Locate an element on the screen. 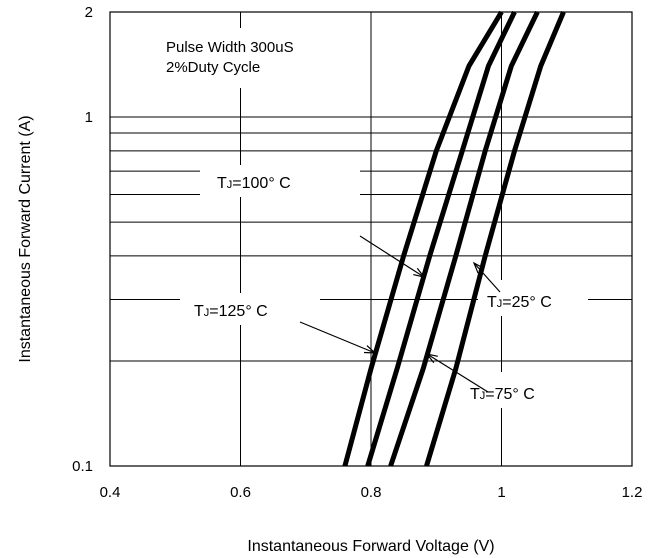 The height and width of the screenshot is (558, 662). x-tick-label: 0.4 is located at coordinates (110, 492).